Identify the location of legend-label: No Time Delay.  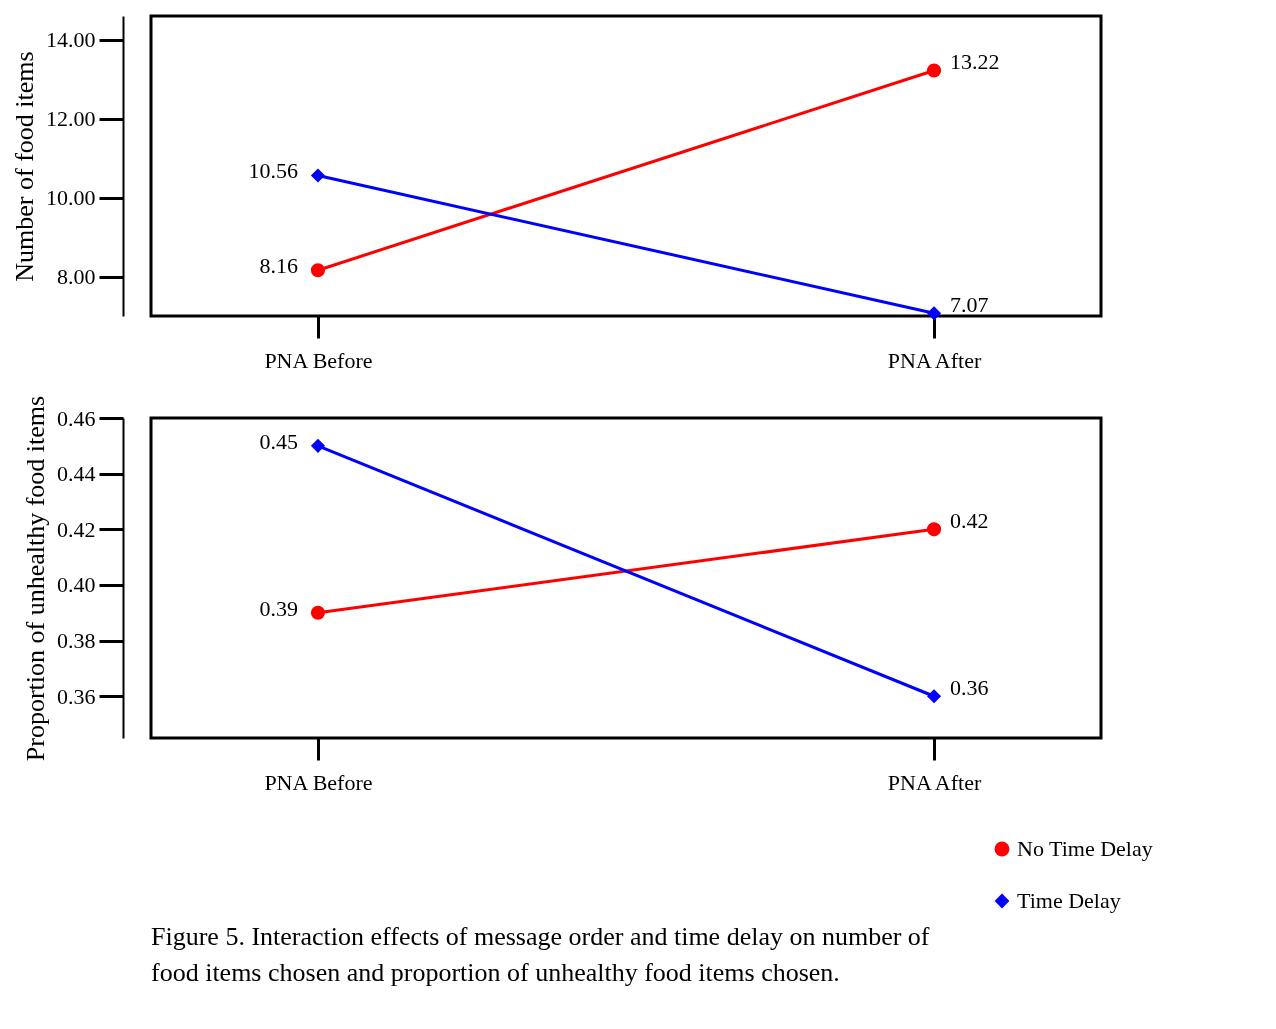
(1085, 848).